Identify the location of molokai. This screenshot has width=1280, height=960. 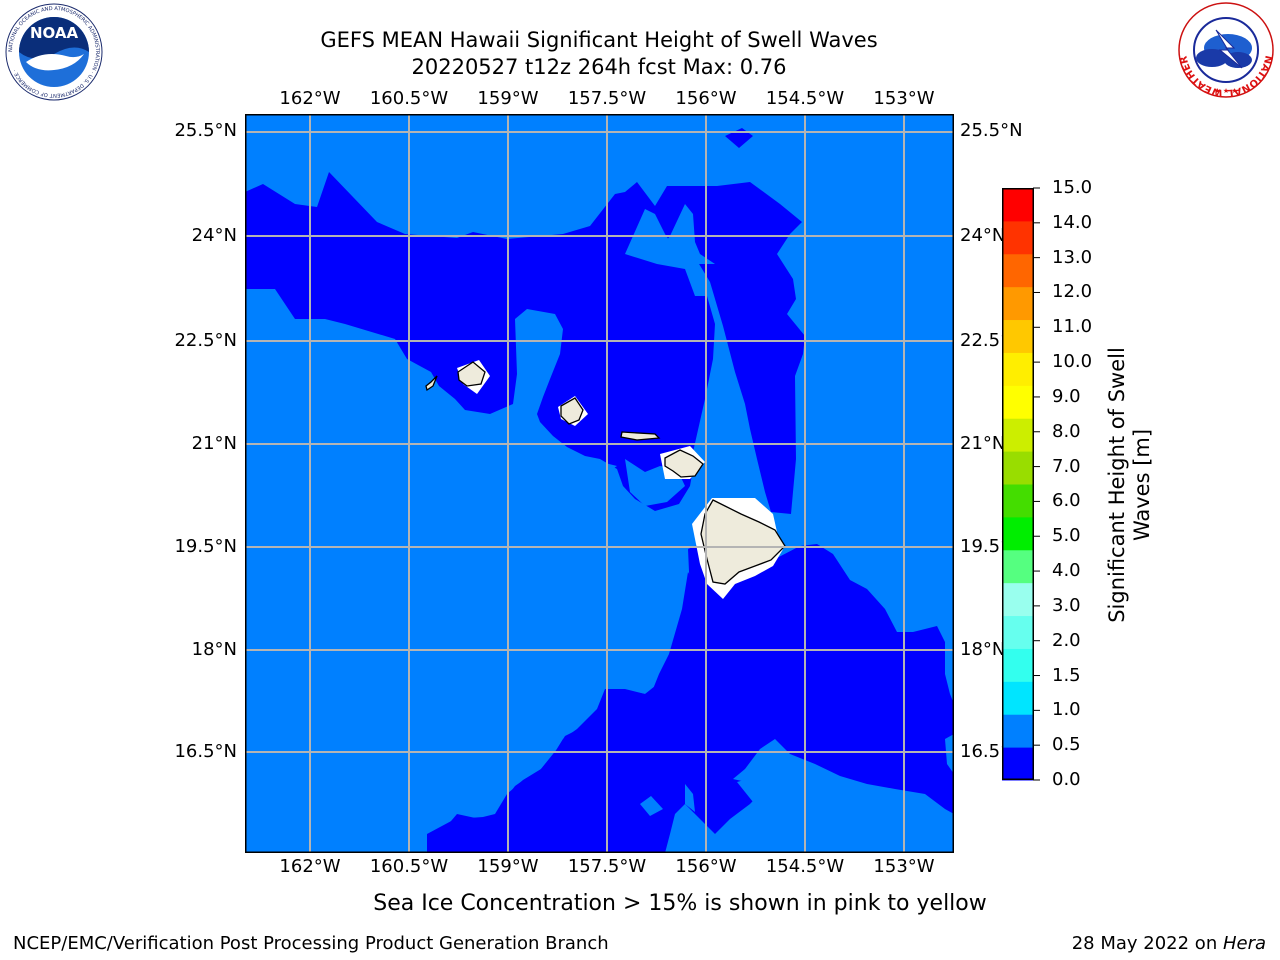
(640, 436).